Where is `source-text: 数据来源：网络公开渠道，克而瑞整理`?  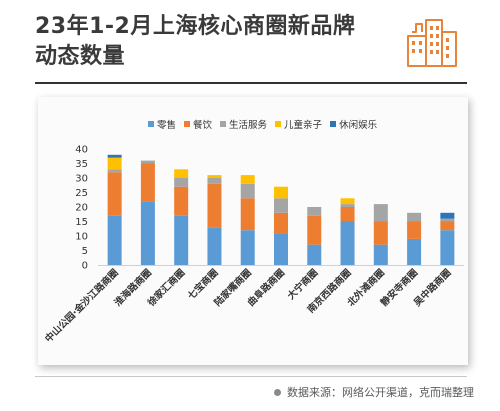 source-text: 数据来源：网络公开渠道，克而瑞整理 is located at coordinates (380, 392).